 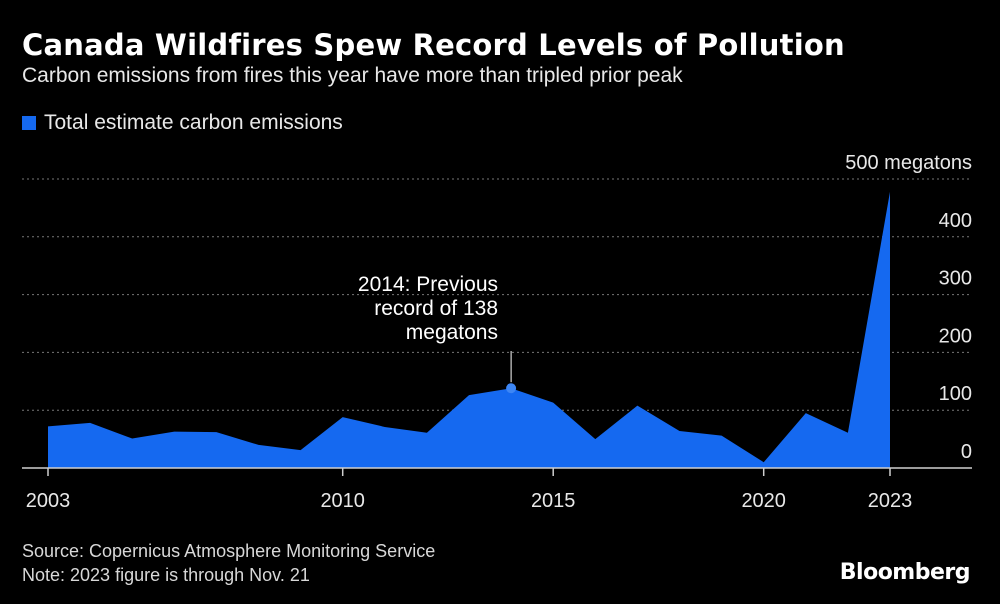 What do you see at coordinates (955, 279) in the screenshot?
I see `y-tick-label-300: 300` at bounding box center [955, 279].